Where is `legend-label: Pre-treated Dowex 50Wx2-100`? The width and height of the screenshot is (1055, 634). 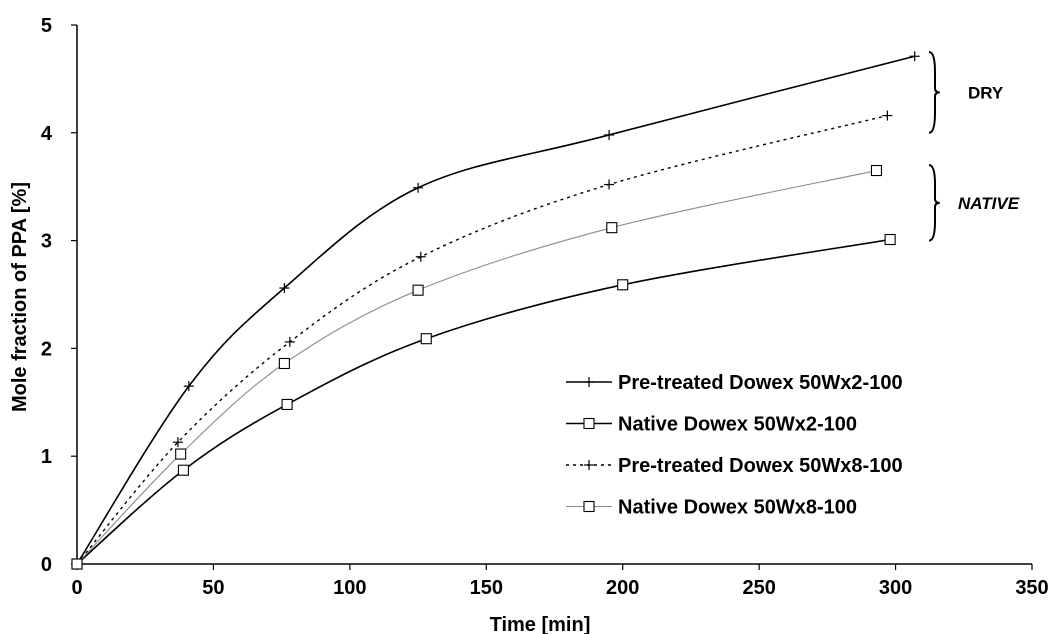 legend-label: Pre-treated Dowex 50Wx2-100 is located at coordinates (760, 383).